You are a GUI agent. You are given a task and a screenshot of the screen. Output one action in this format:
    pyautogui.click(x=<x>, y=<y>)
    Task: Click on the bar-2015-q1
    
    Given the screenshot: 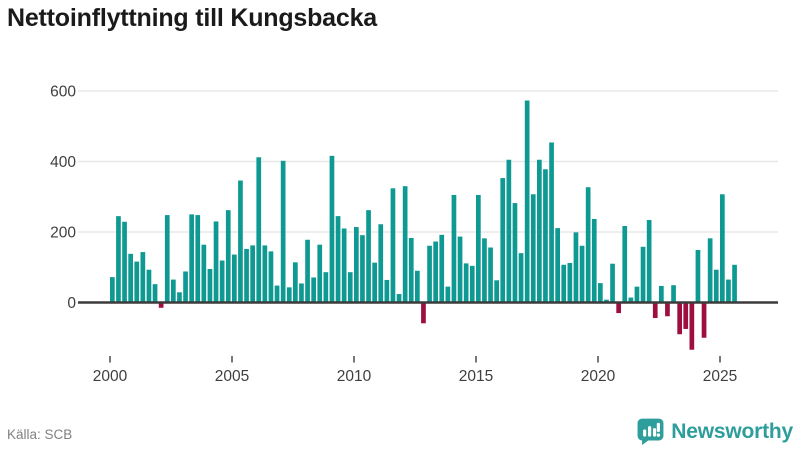 What is the action you would take?
    pyautogui.click(x=478, y=248)
    